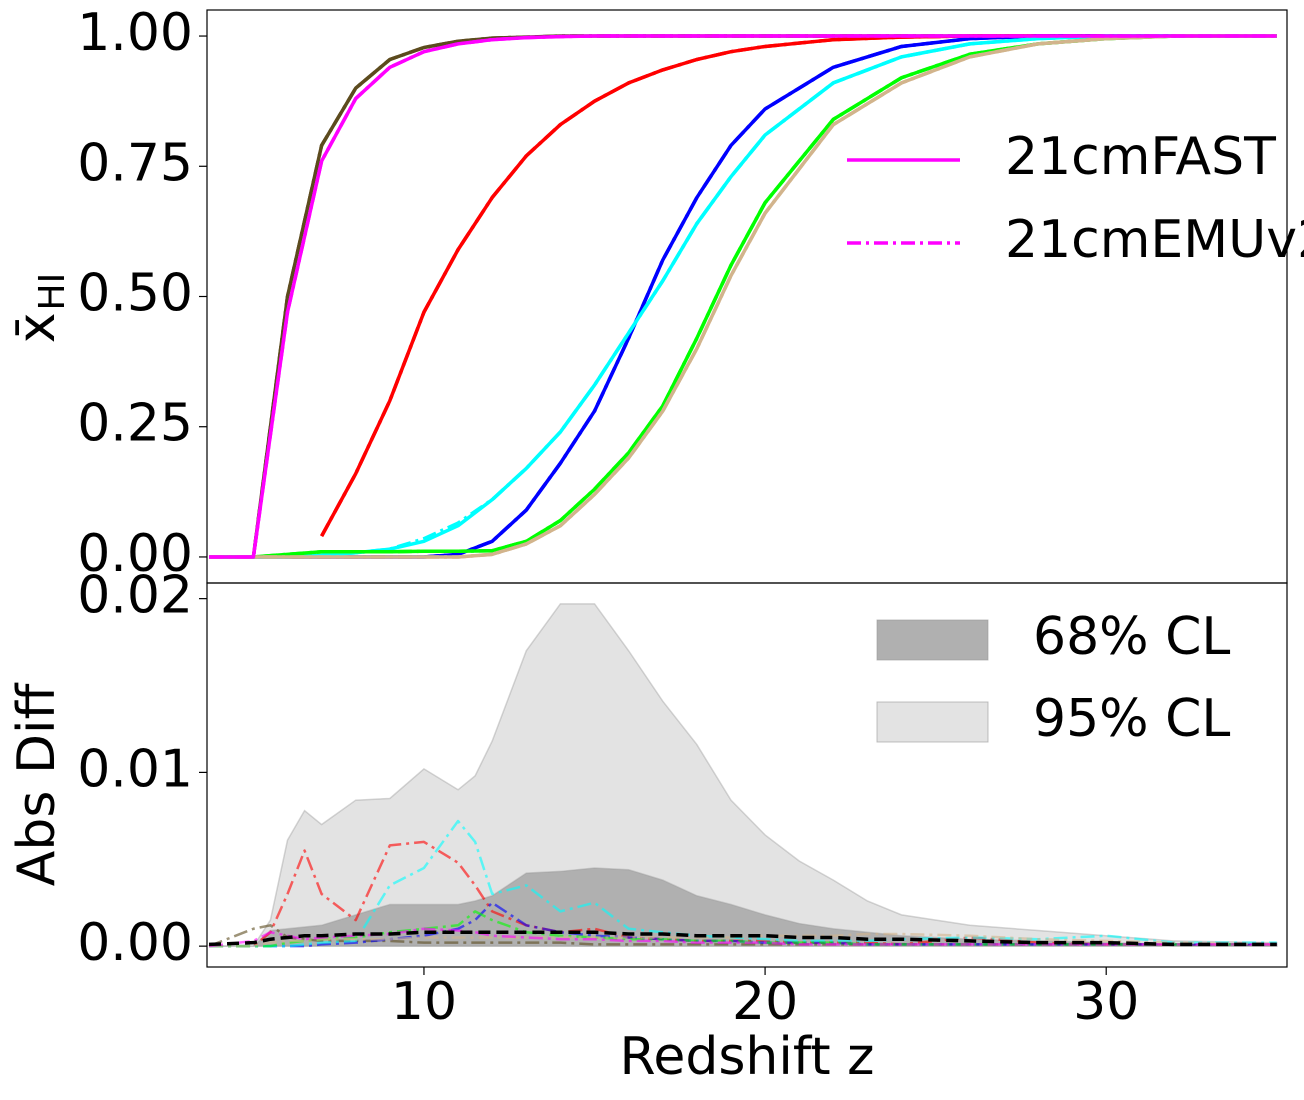 Image resolution: width=1304 pixels, height=1100 pixels. I want to click on y-tick-label: 0.75, so click(135, 163).